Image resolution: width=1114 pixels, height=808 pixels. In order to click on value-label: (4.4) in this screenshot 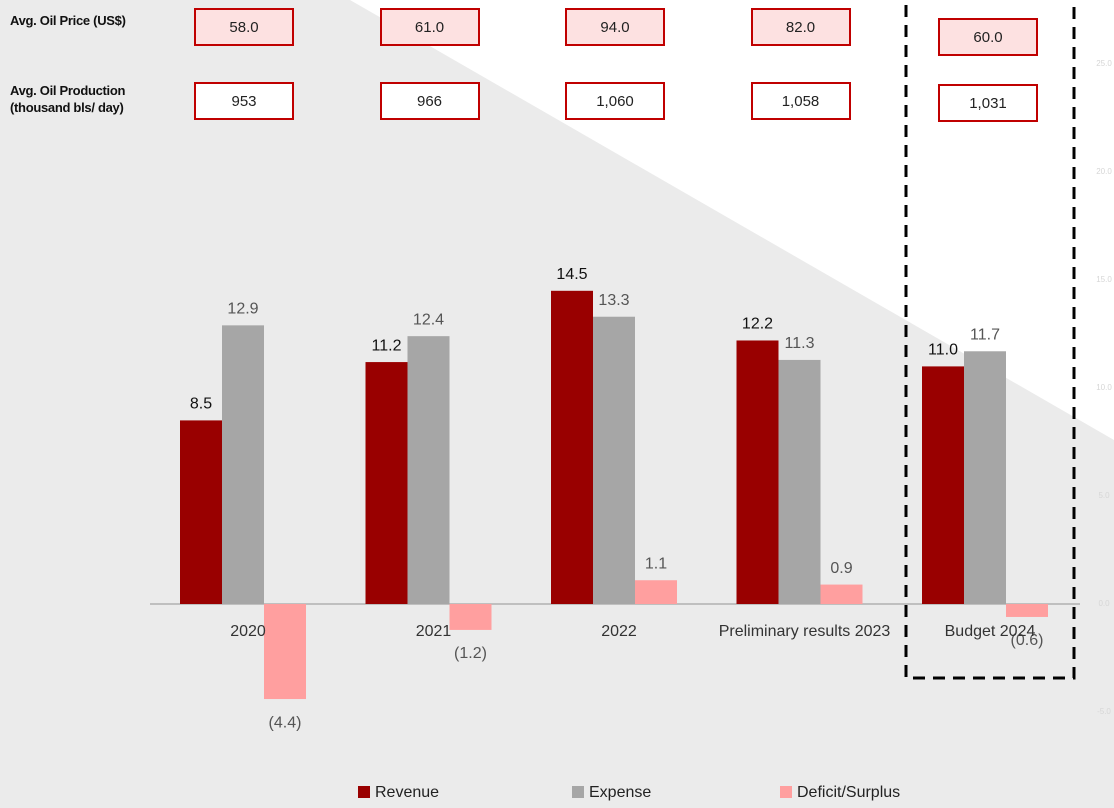, I will do `click(285, 722)`.